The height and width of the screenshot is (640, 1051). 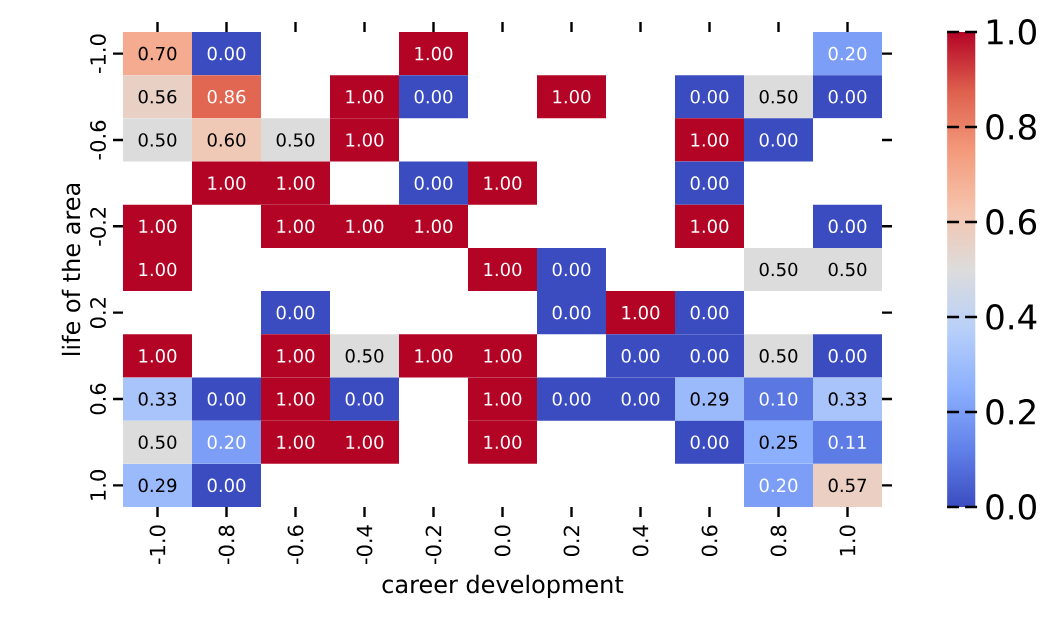 What do you see at coordinates (640, 541) in the screenshot?
I see `x-tick-label: 0.4` at bounding box center [640, 541].